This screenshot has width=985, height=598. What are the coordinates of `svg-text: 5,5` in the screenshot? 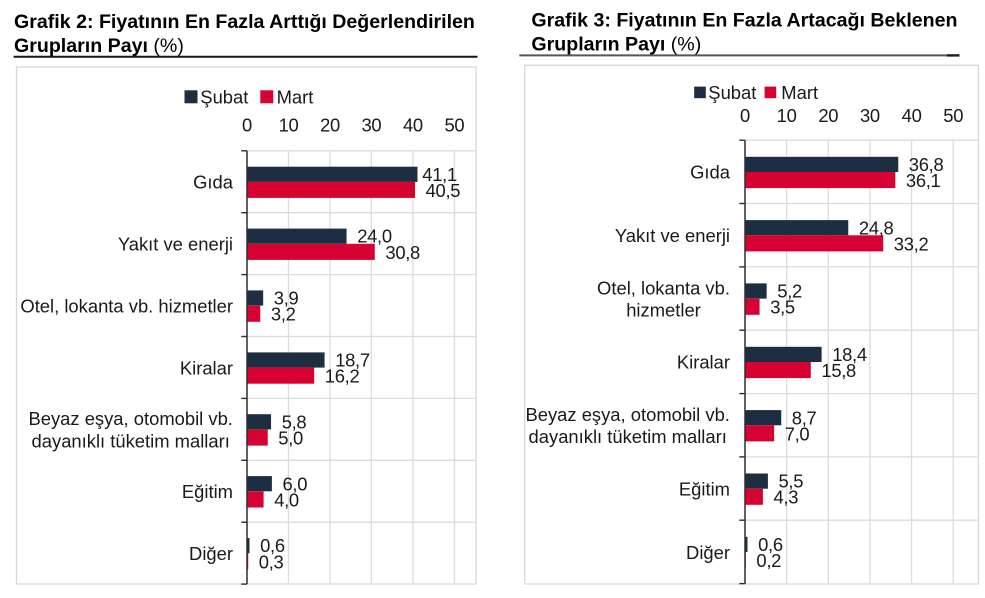 It's located at (791, 481).